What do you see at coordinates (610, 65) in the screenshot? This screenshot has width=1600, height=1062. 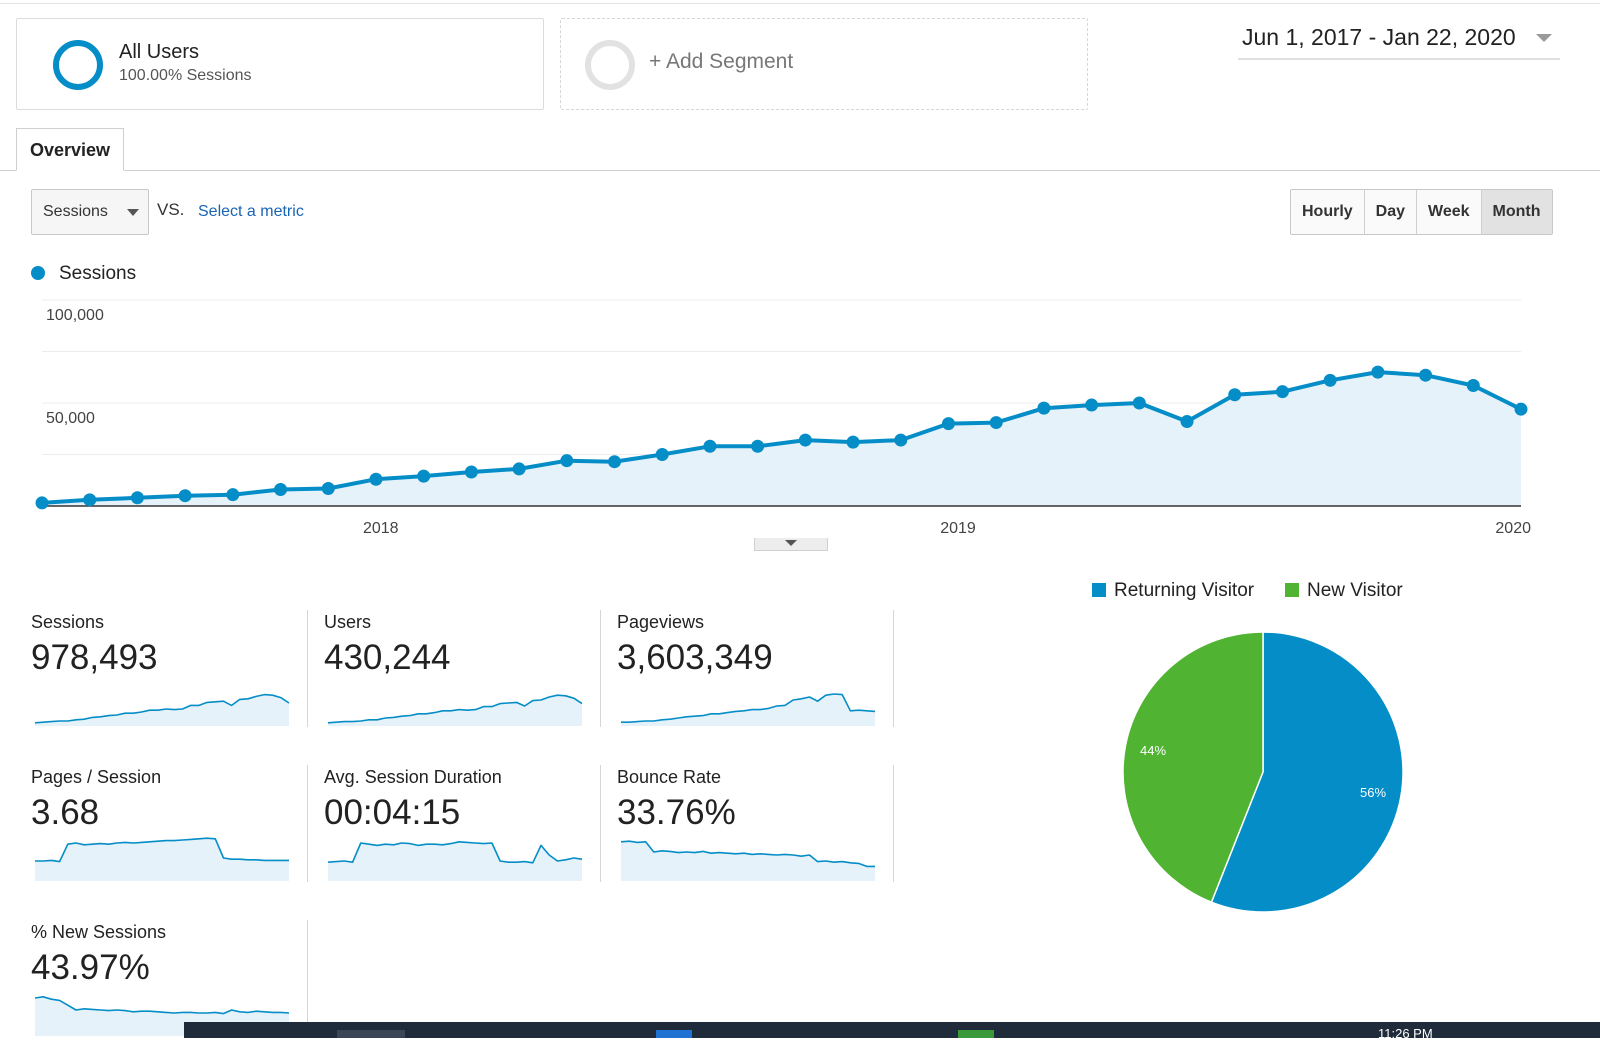 I see `empty-segment-ring-icon` at bounding box center [610, 65].